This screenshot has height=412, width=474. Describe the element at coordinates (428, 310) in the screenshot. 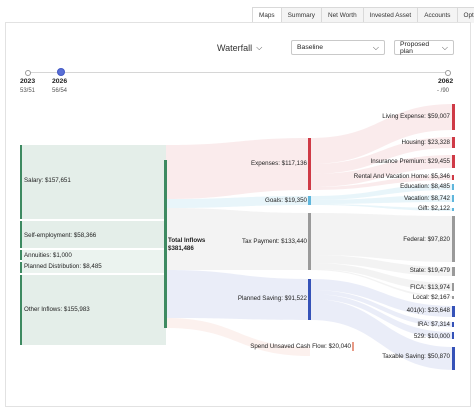

I see `sankey-label-401k: 401(k): $23,648` at that location.